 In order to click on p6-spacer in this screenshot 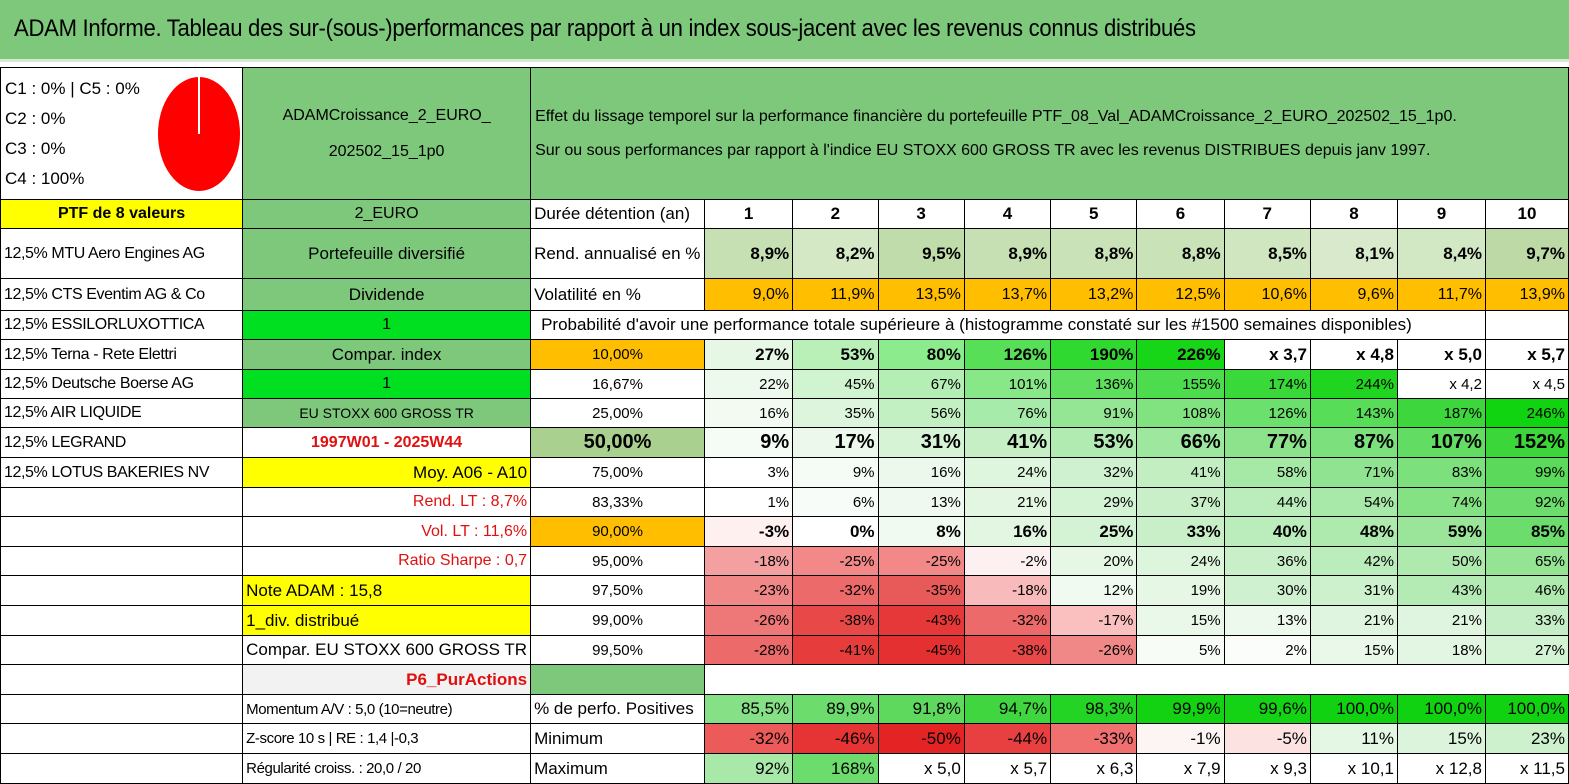, I will do `click(617, 679)`.